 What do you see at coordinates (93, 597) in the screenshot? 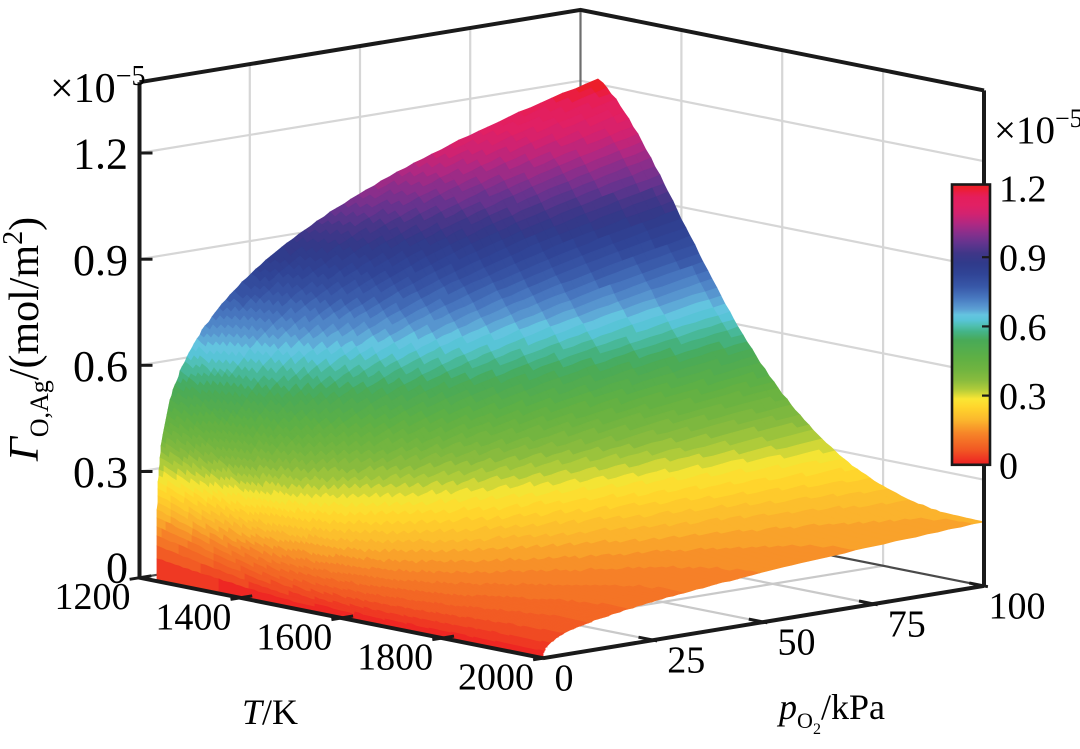
I see `svg-text: 1200` at bounding box center [93, 597].